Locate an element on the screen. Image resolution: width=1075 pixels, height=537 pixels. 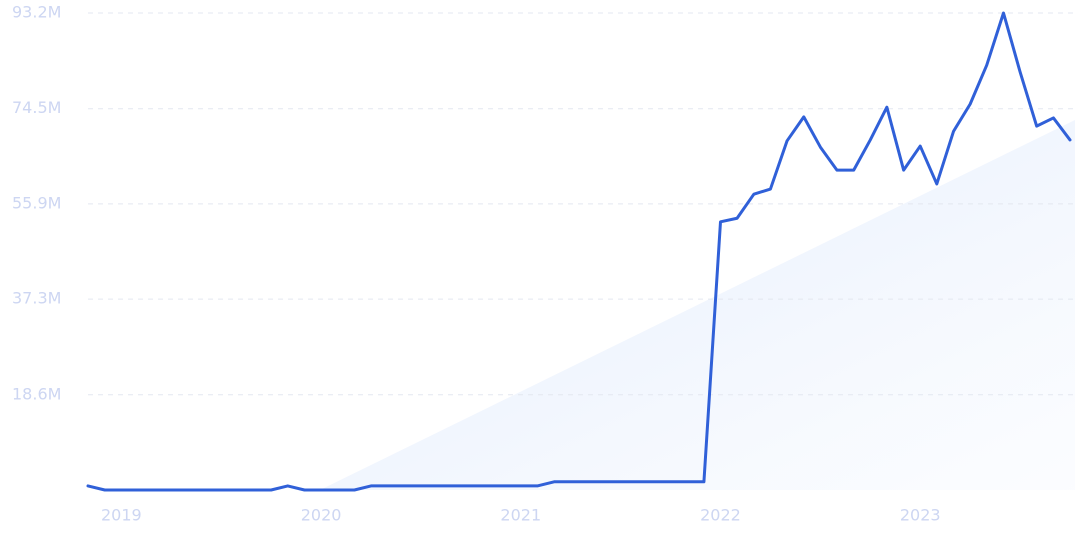
x-tick-label: 2020 is located at coordinates (321, 515).